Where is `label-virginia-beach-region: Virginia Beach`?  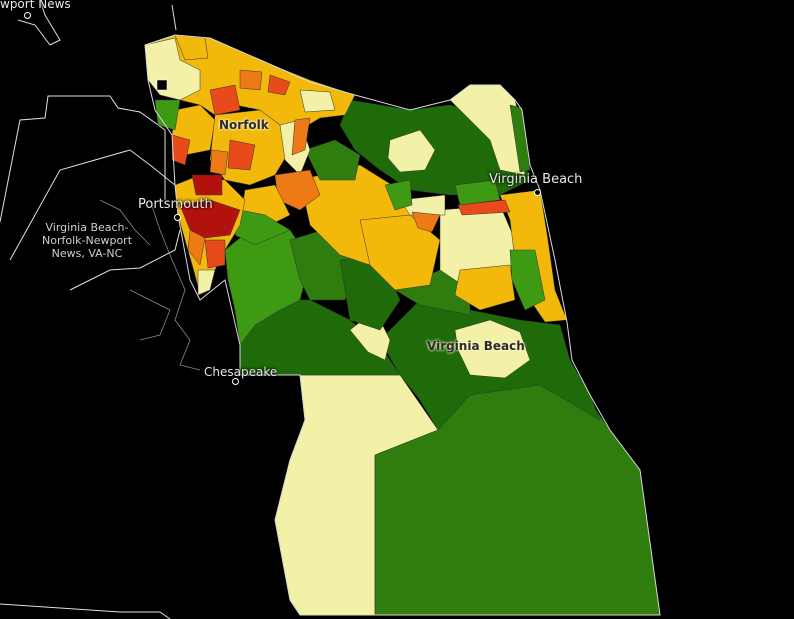
label-virginia-beach-region: Virginia Beach is located at coordinates (476, 346).